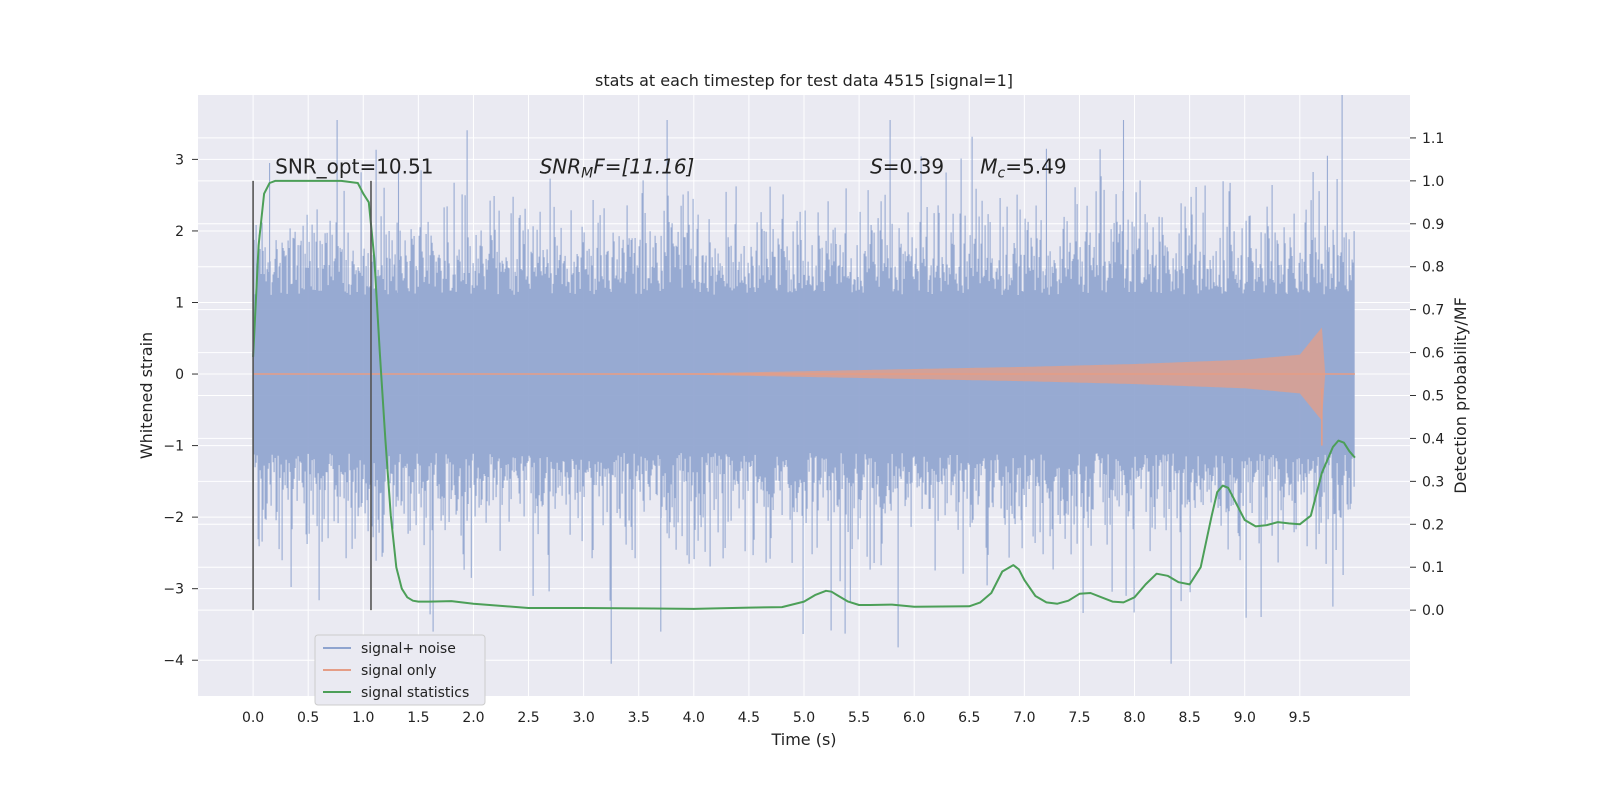  Describe the element at coordinates (584, 718) in the screenshot. I see `x-tick-label: 3.0` at that location.